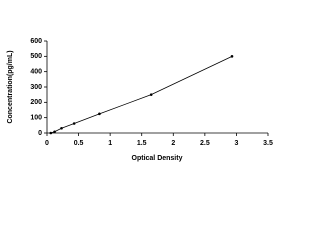 Image resolution: width=320 pixels, height=240 pixels. Describe the element at coordinates (142, 143) in the screenshot. I see `x-tick-label: 1.5` at that location.